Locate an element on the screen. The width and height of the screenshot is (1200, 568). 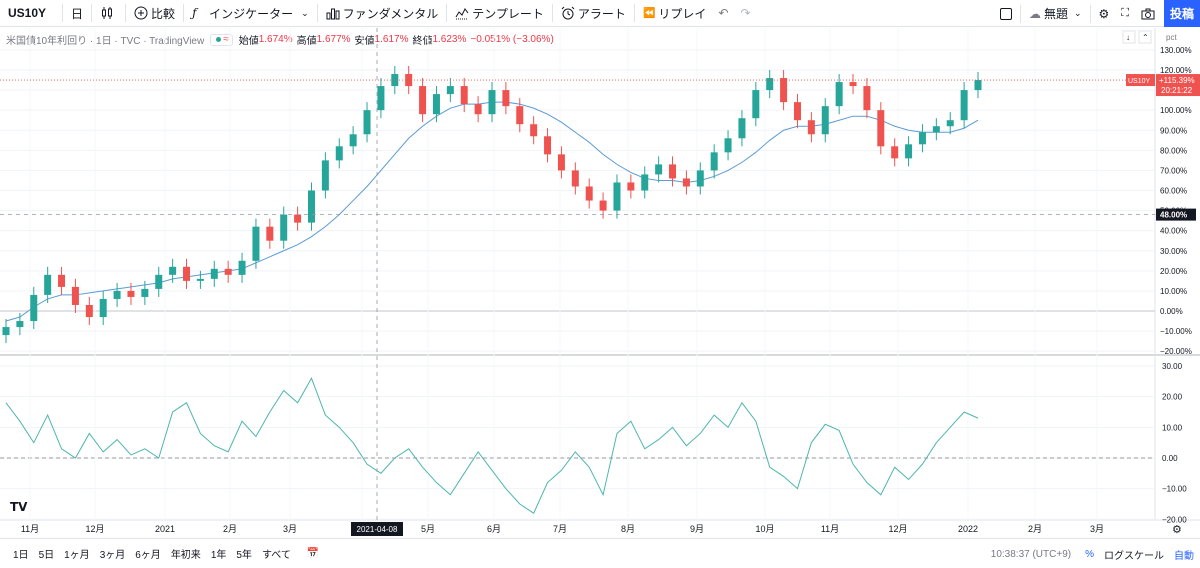
gear-icon: ⚙ is located at coordinates (1104, 13).